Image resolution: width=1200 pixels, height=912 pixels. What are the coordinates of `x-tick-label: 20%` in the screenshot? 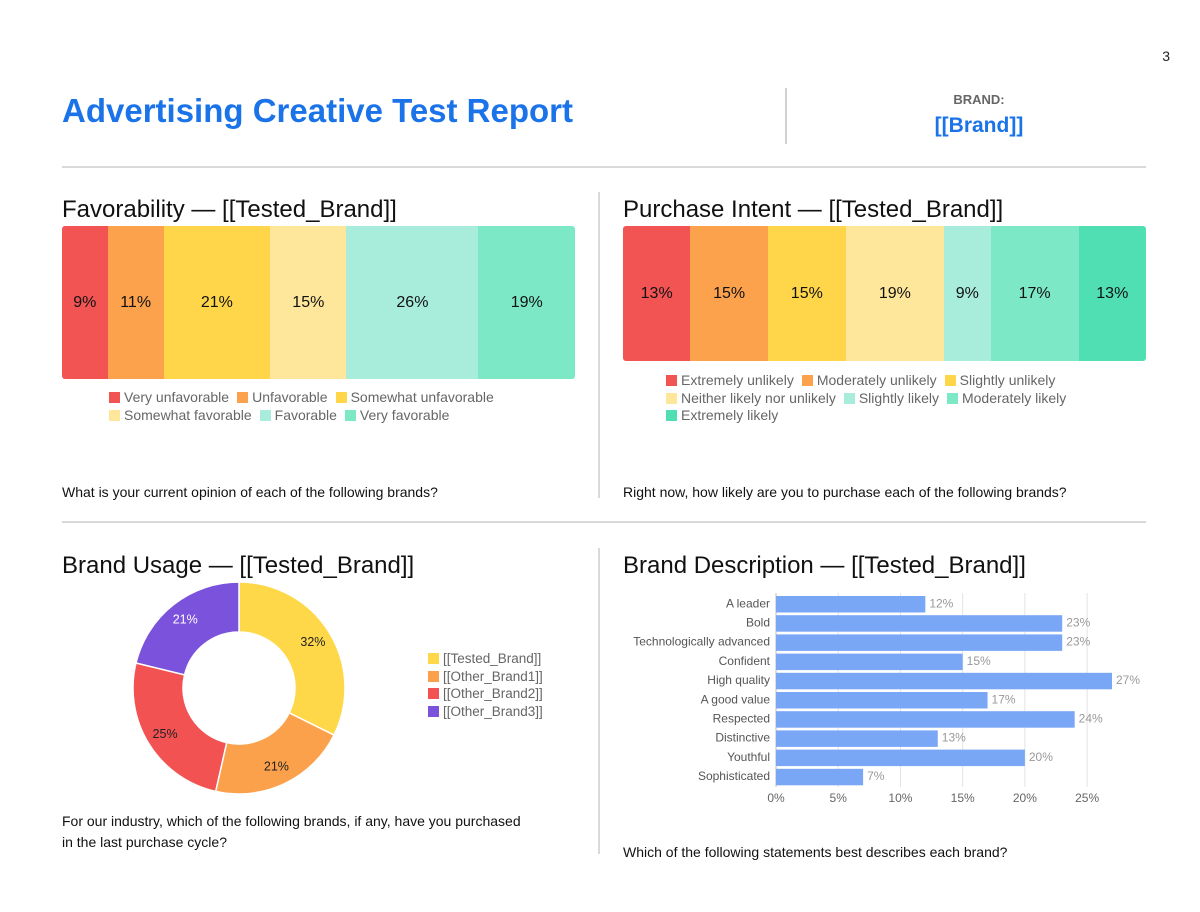 It's located at (1025, 798).